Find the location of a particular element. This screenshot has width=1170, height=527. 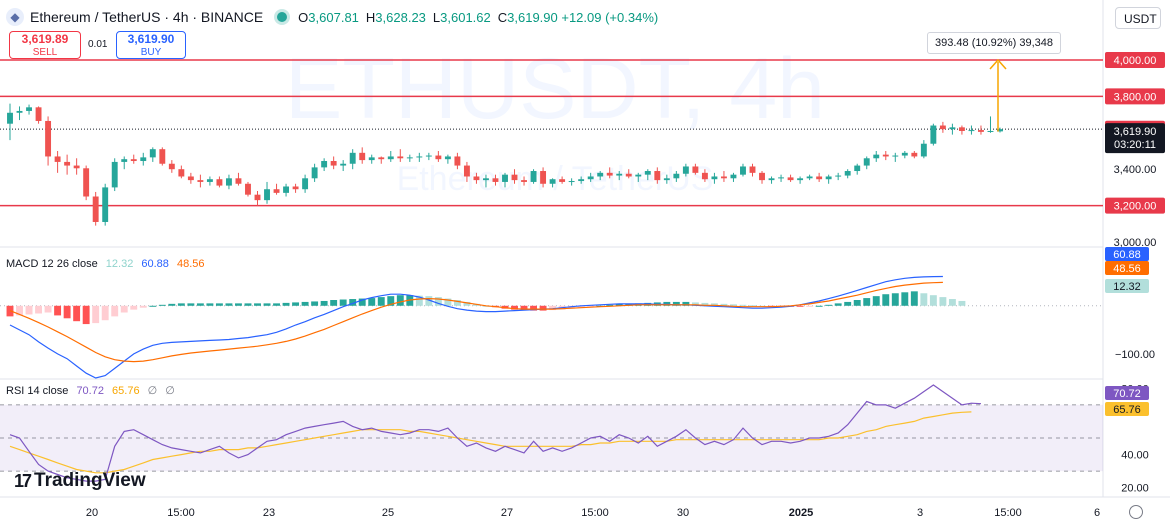

watermark-symbol: ETHUSDT, 4h is located at coordinates (555, 89).